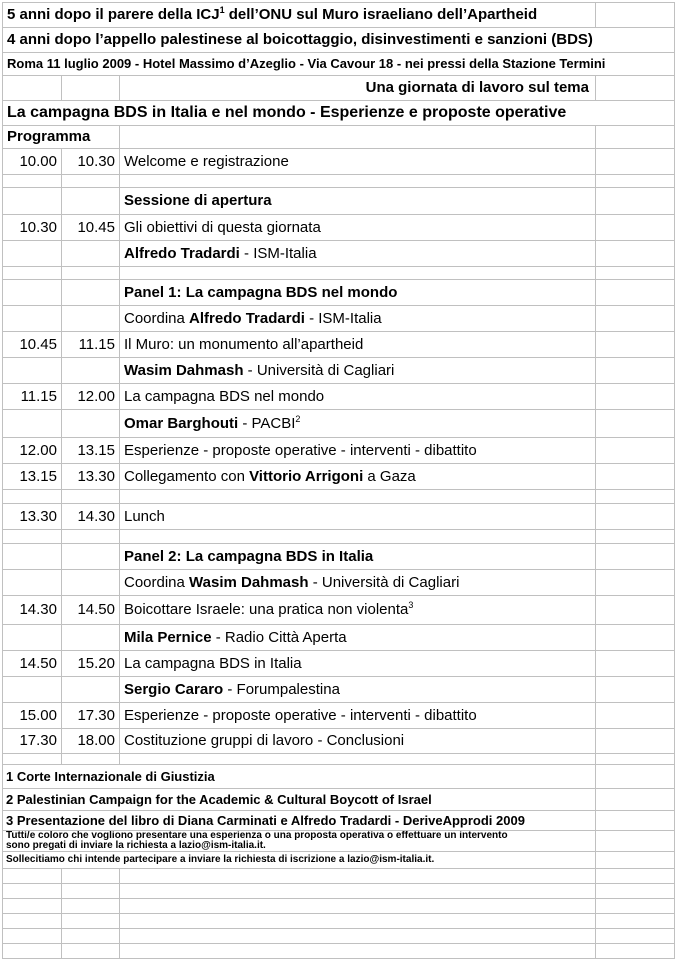 The width and height of the screenshot is (676, 964). What do you see at coordinates (32, 516) in the screenshot?
I see `time-start-cell: 13.30` at bounding box center [32, 516].